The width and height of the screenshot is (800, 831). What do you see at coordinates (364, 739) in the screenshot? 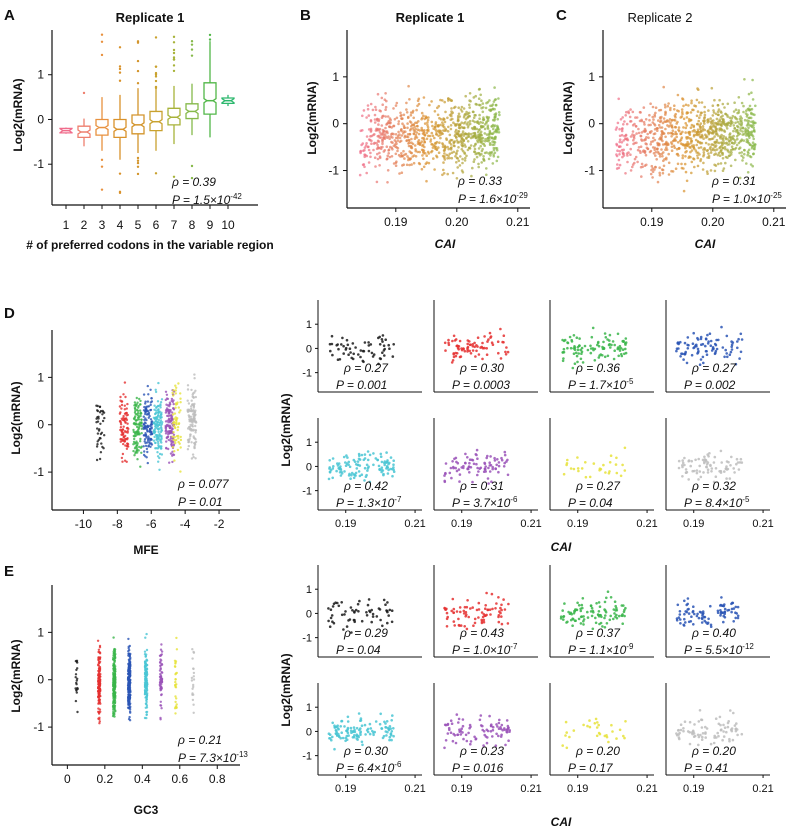
I see `e-sub-4: 10-10.19 0.21ρ = 0.30P = 6.4×10-6` at bounding box center [364, 739].